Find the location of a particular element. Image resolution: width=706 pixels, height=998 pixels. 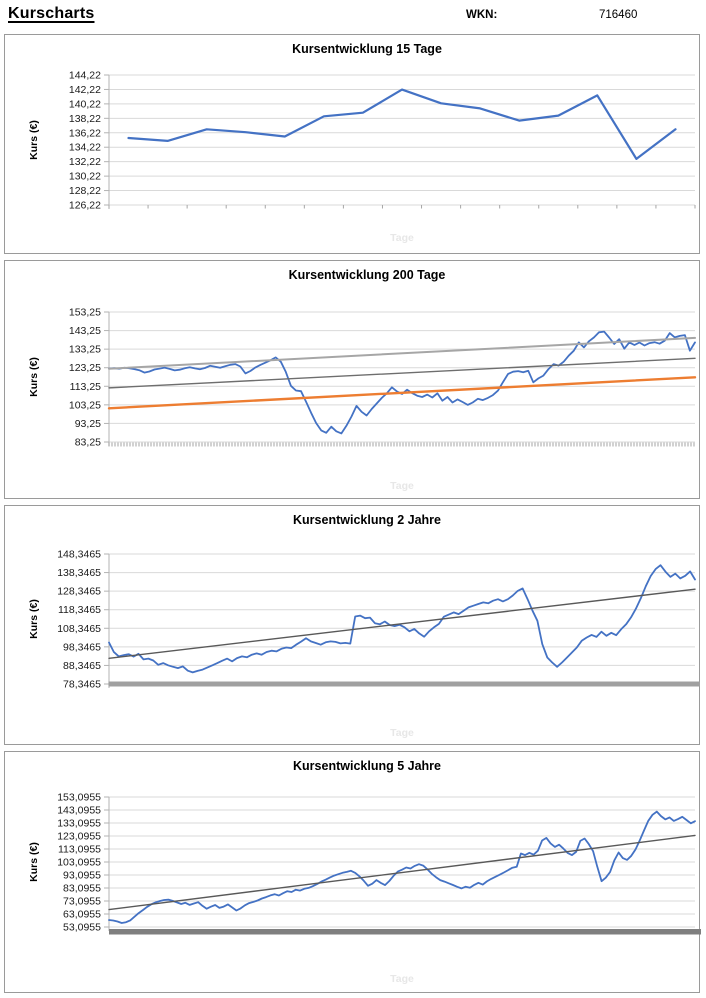

chart-title: Kursentwicklung 2 Jahre is located at coordinates (367, 520).